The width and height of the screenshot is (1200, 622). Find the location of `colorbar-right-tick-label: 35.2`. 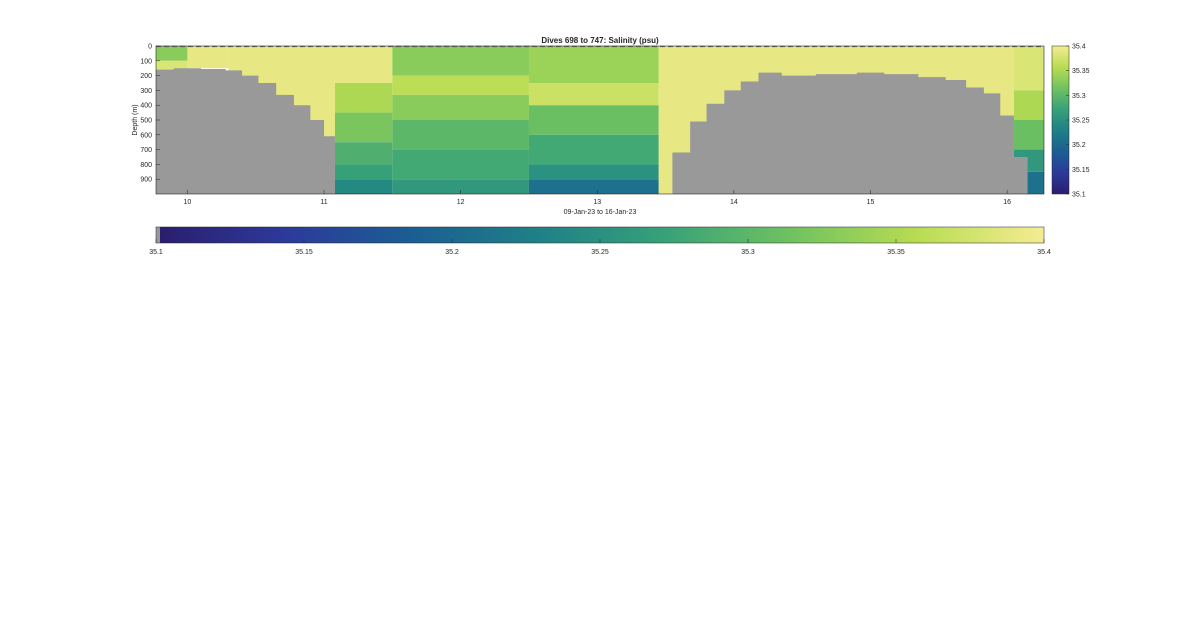

colorbar-right-tick-label: 35.2 is located at coordinates (1079, 145).